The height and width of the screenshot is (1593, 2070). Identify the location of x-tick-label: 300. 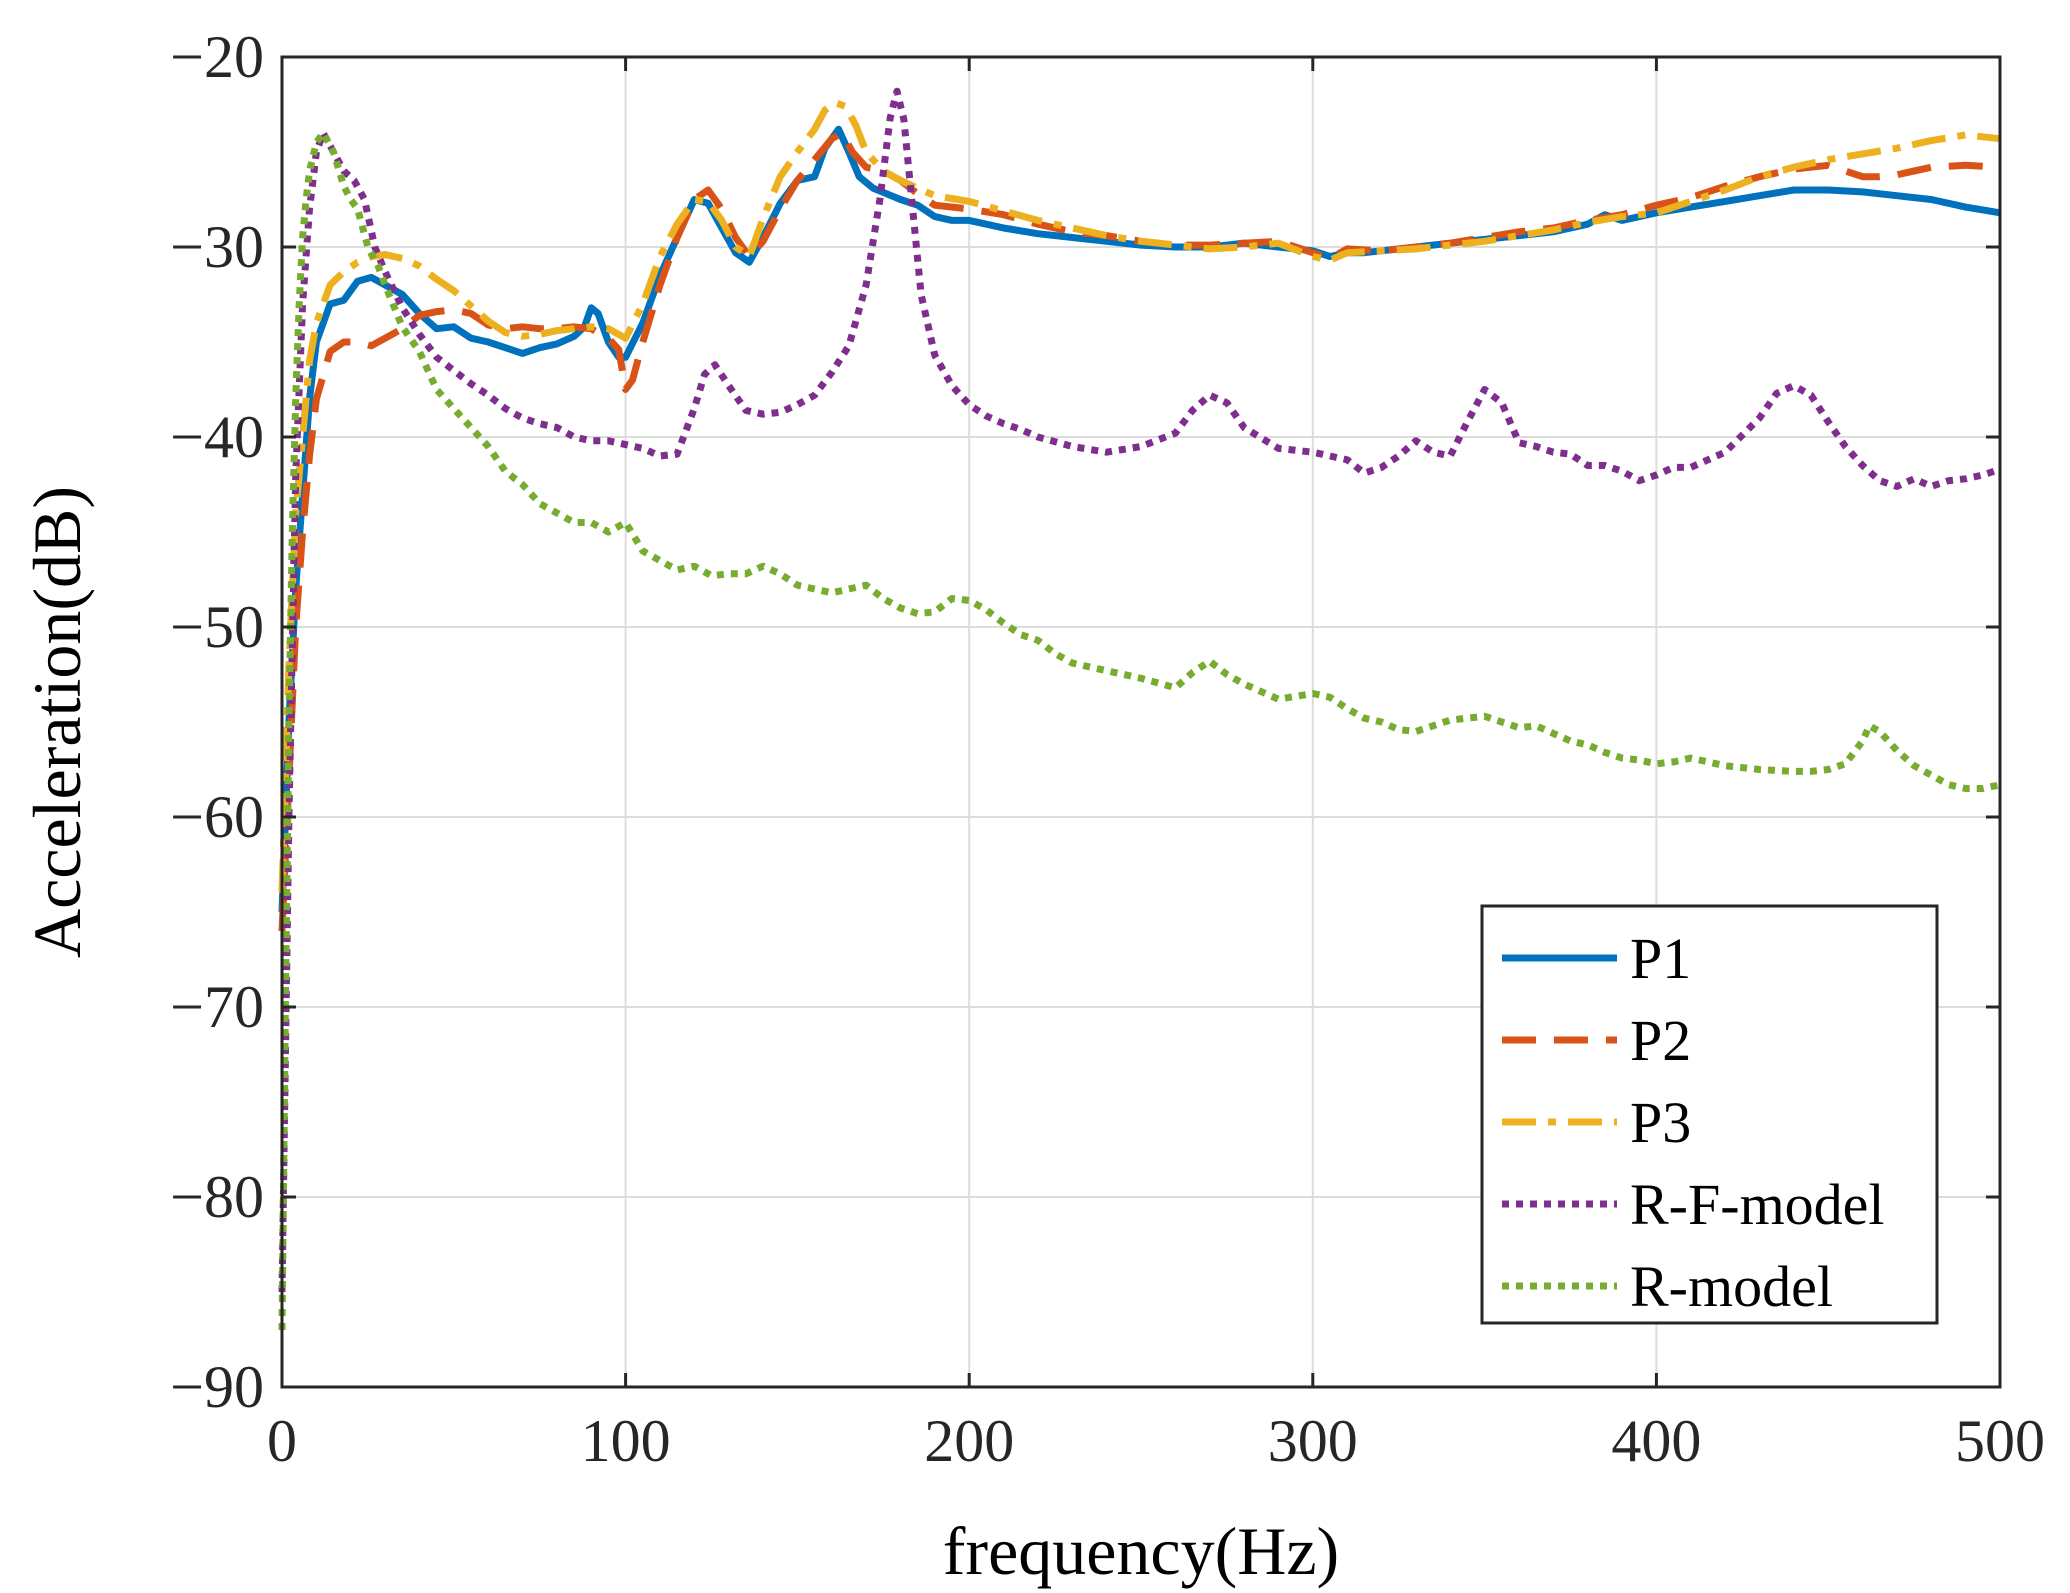
(1313, 1441).